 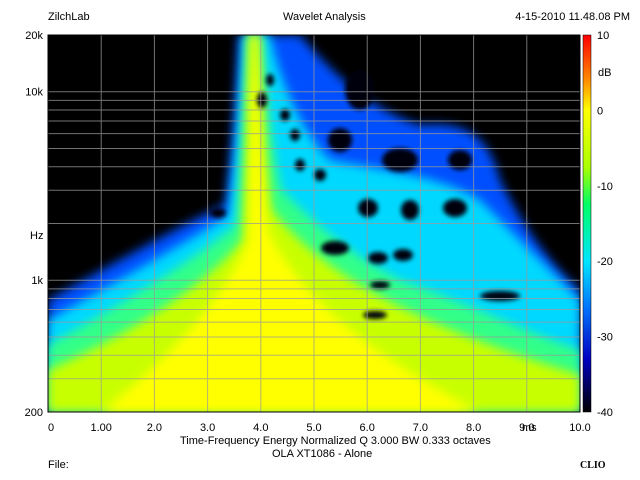 What do you see at coordinates (324, 17) in the screenshot?
I see `window-title: Wavelet Analysis` at bounding box center [324, 17].